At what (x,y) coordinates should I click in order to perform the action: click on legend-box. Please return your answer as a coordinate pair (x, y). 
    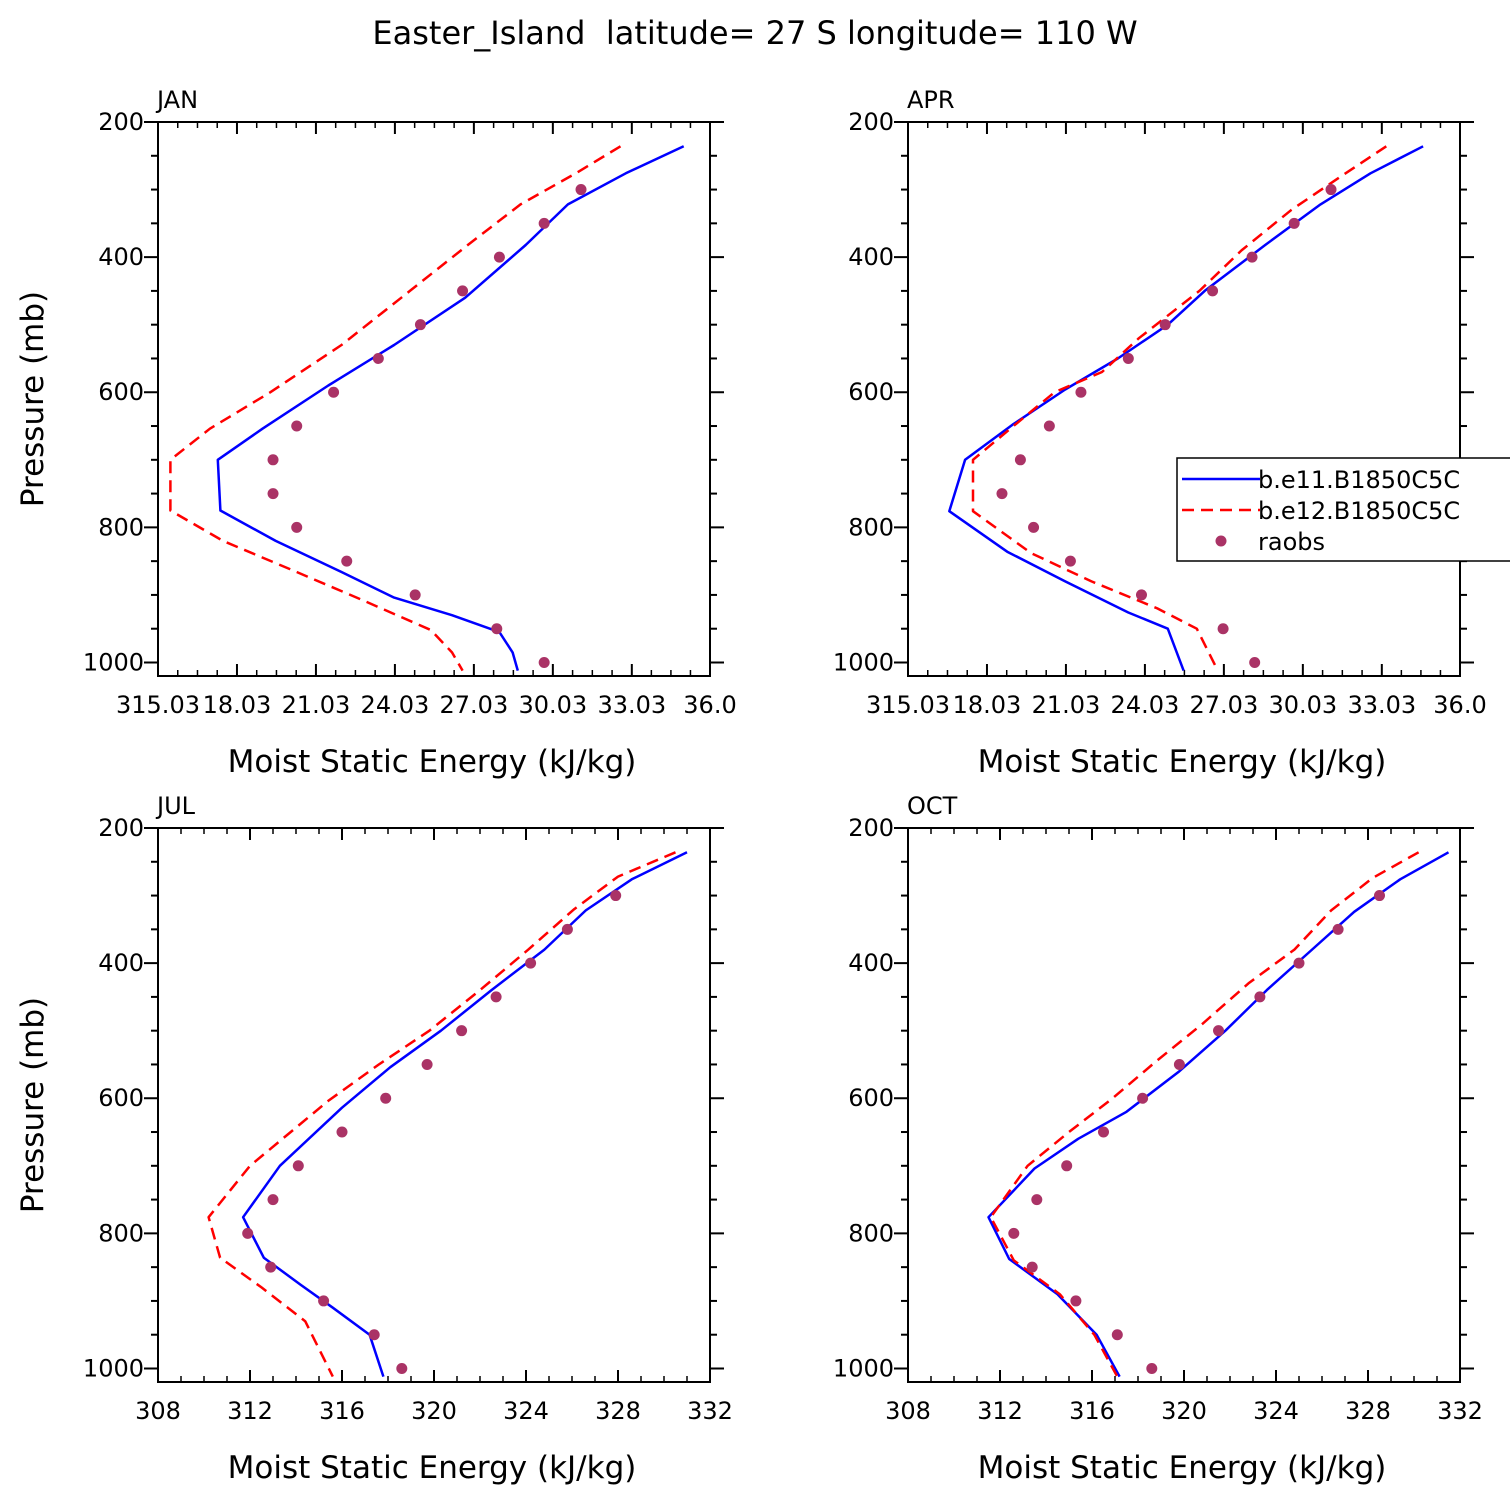
    Looking at the image, I should click on (1343, 509).